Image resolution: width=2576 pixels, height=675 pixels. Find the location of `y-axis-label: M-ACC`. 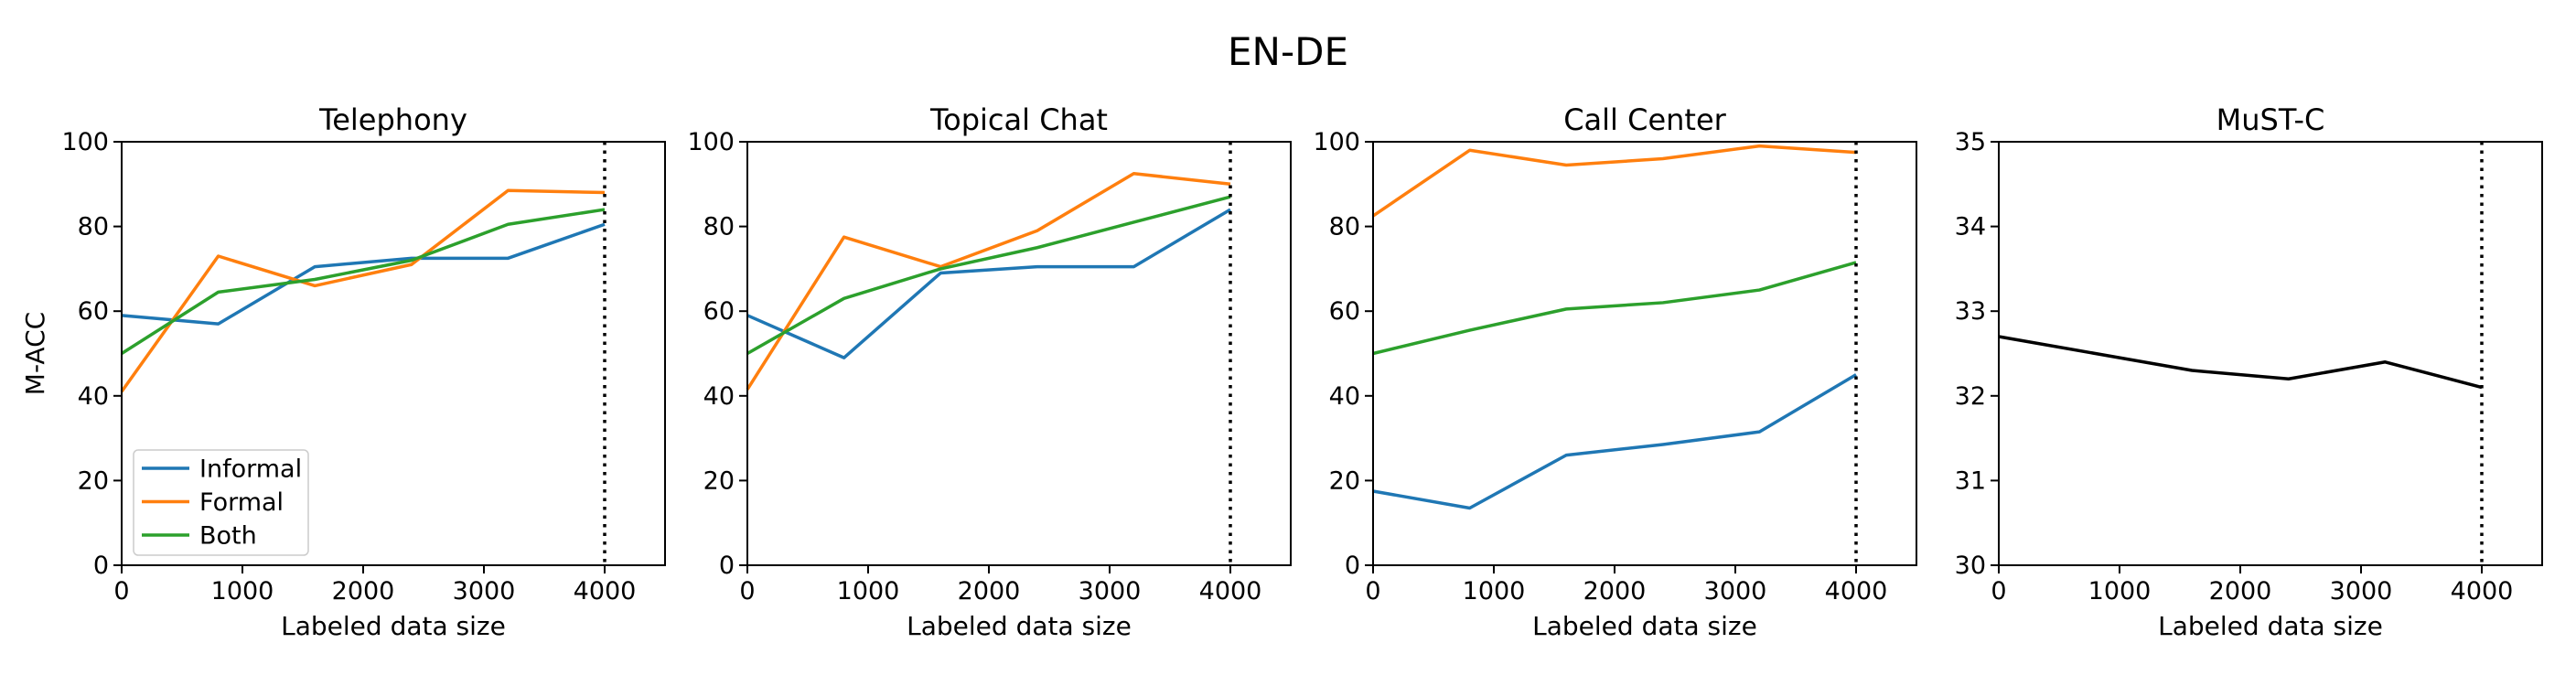

y-axis-label: M-ACC is located at coordinates (35, 353).